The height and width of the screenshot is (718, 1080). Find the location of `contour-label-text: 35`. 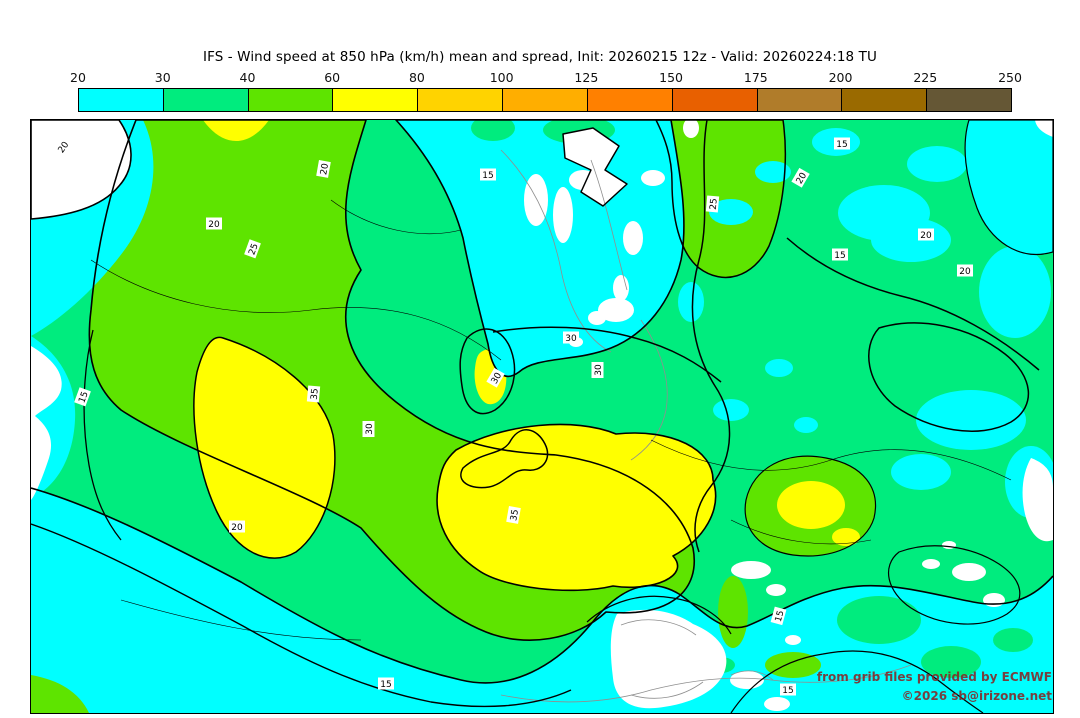

contour-label-text: 35 is located at coordinates (515, 515).